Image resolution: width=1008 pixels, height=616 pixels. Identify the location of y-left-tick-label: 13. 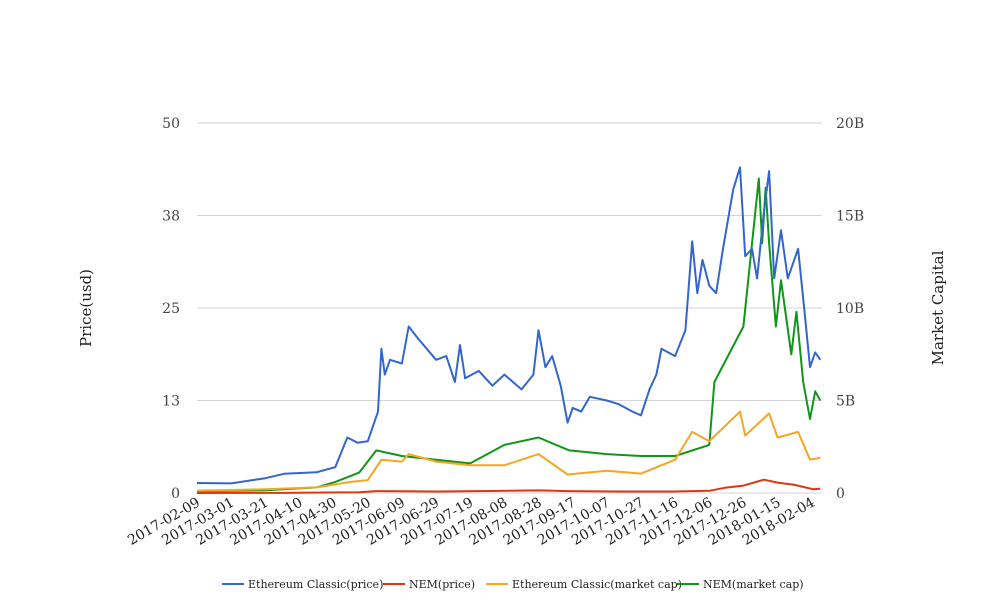
(171, 402).